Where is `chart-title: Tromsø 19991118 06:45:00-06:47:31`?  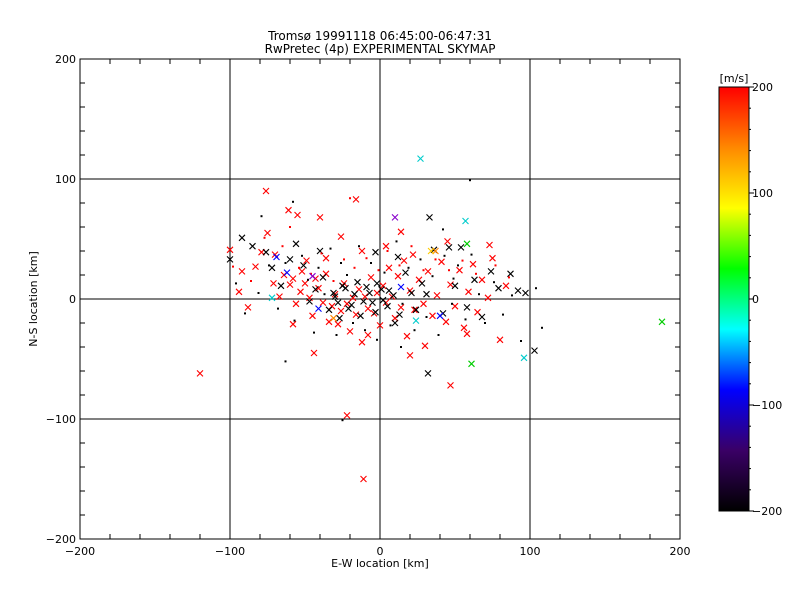
chart-title: Tromsø 19991118 06:45:00-06:47:31 is located at coordinates (380, 36).